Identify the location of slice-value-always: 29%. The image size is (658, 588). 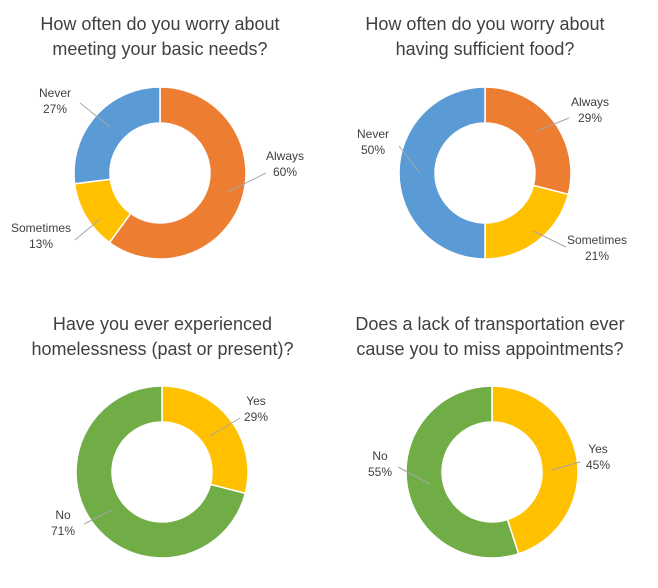
(590, 118).